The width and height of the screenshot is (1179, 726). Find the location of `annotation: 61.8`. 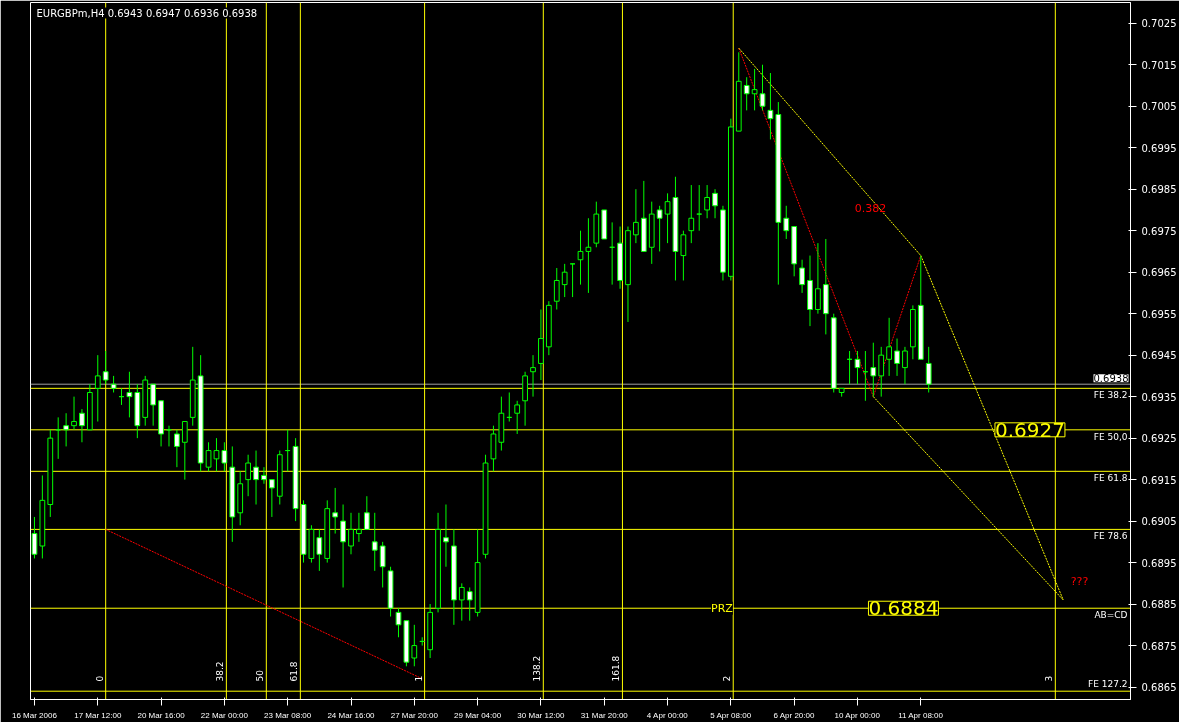

annotation: 61.8 is located at coordinates (294, 671).